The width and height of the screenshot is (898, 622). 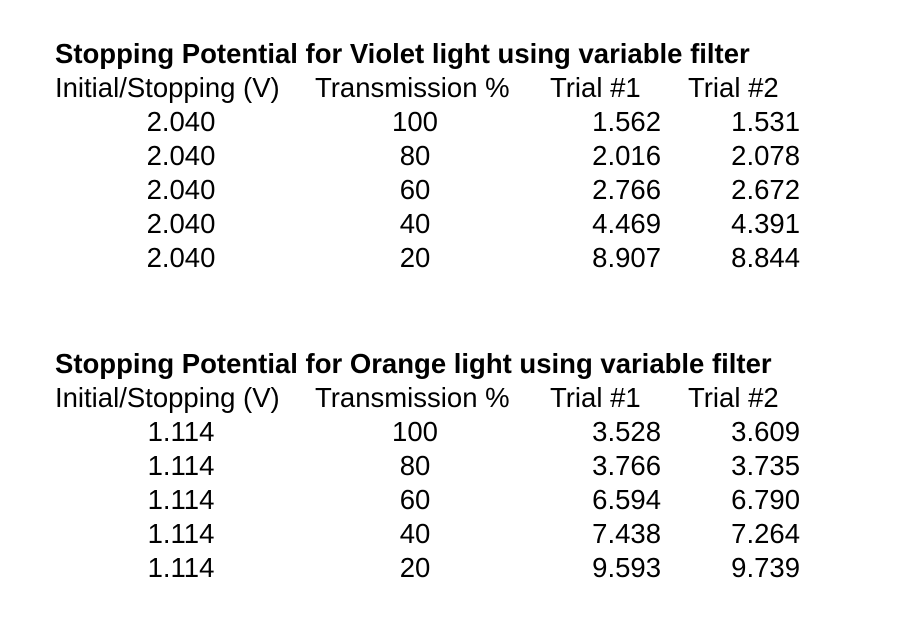 I want to click on table-cell: 1.562, so click(x=626, y=121).